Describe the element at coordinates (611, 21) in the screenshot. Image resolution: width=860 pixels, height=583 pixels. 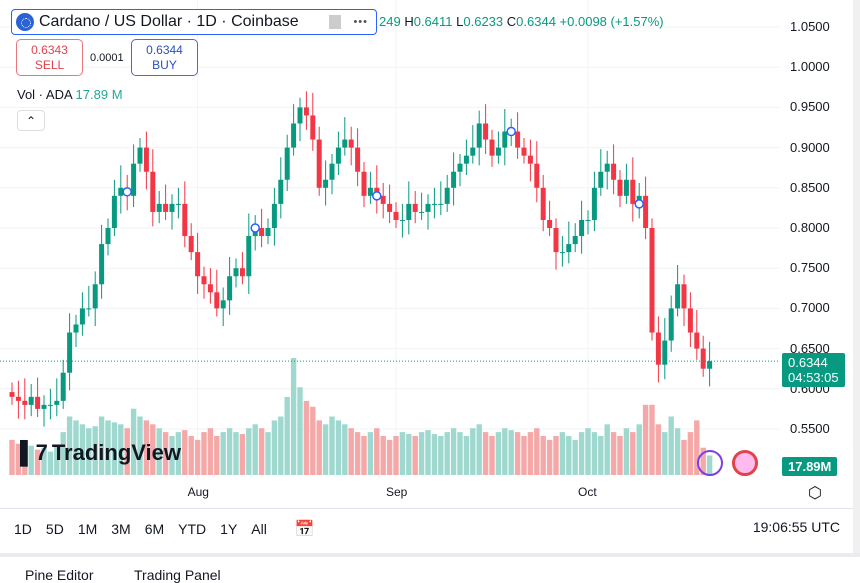
I see `change-value: +0.0098 (+1.57%)` at that location.